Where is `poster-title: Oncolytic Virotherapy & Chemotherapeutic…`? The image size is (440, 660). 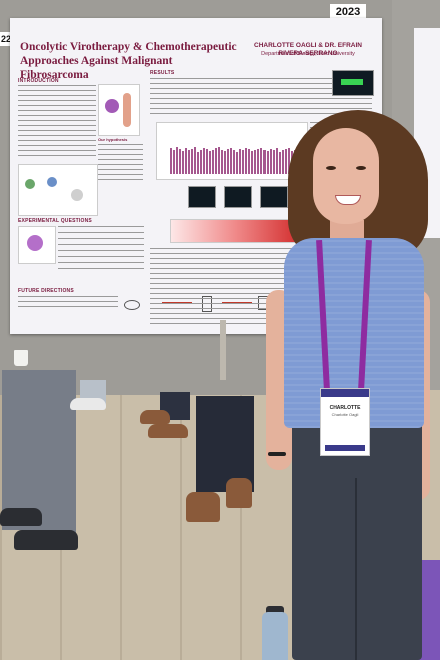 poster-title: Oncolytic Virotherapy & Chemotherapeutic… is located at coordinates (128, 61).